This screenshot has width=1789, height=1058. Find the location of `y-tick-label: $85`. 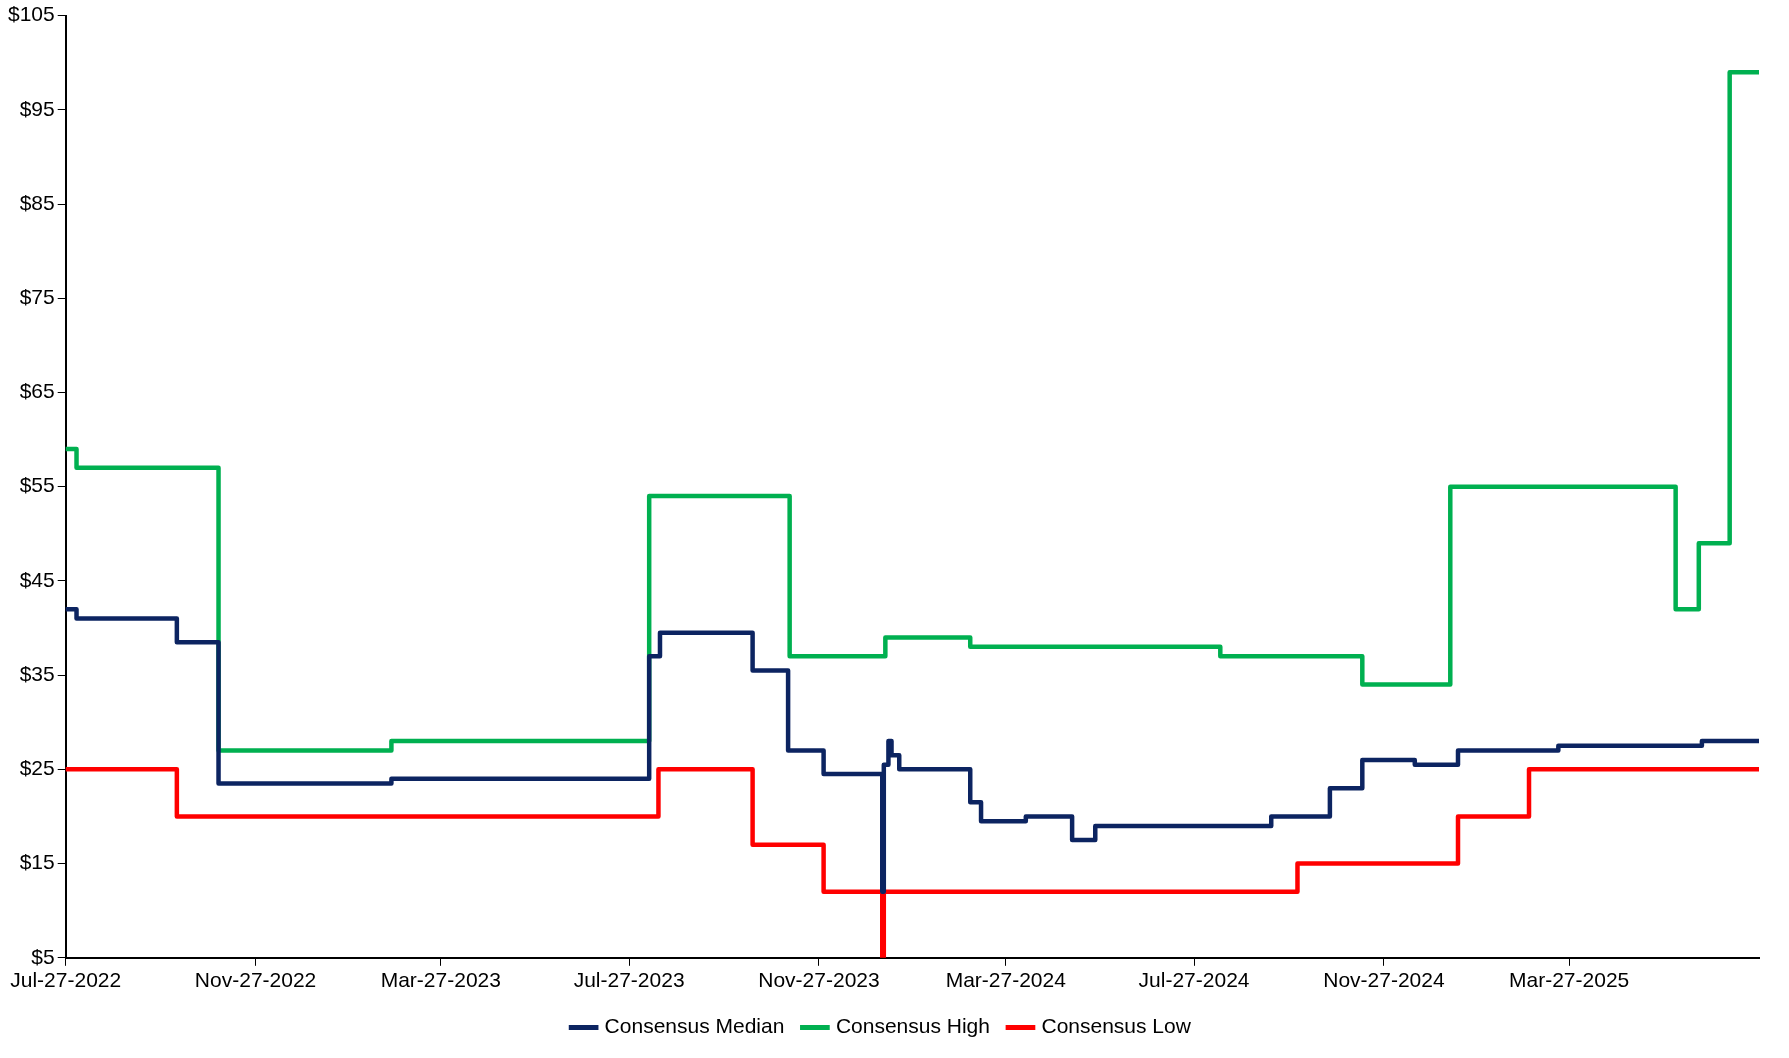

y-tick-label: $85 is located at coordinates (37, 202).